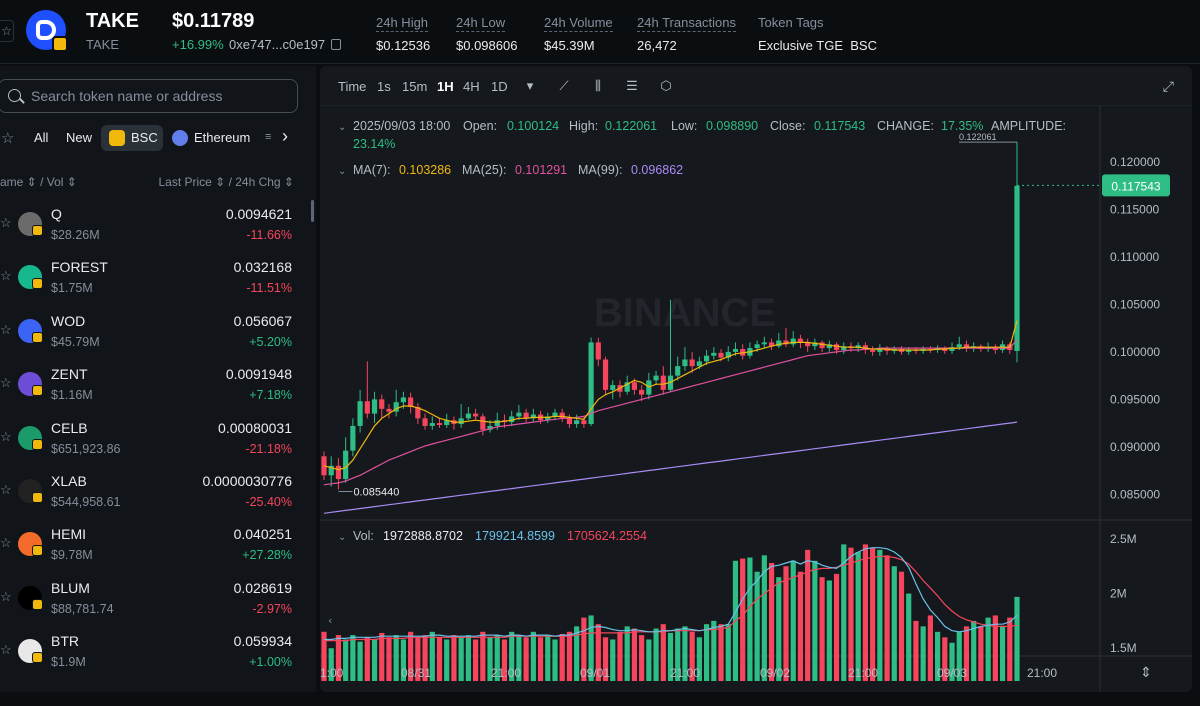 This screenshot has height=706, width=1200. What do you see at coordinates (158, 280) in the screenshot?
I see `token-row: ☆ FOREST $1.75M 0.032168 -11.51%` at bounding box center [158, 280].